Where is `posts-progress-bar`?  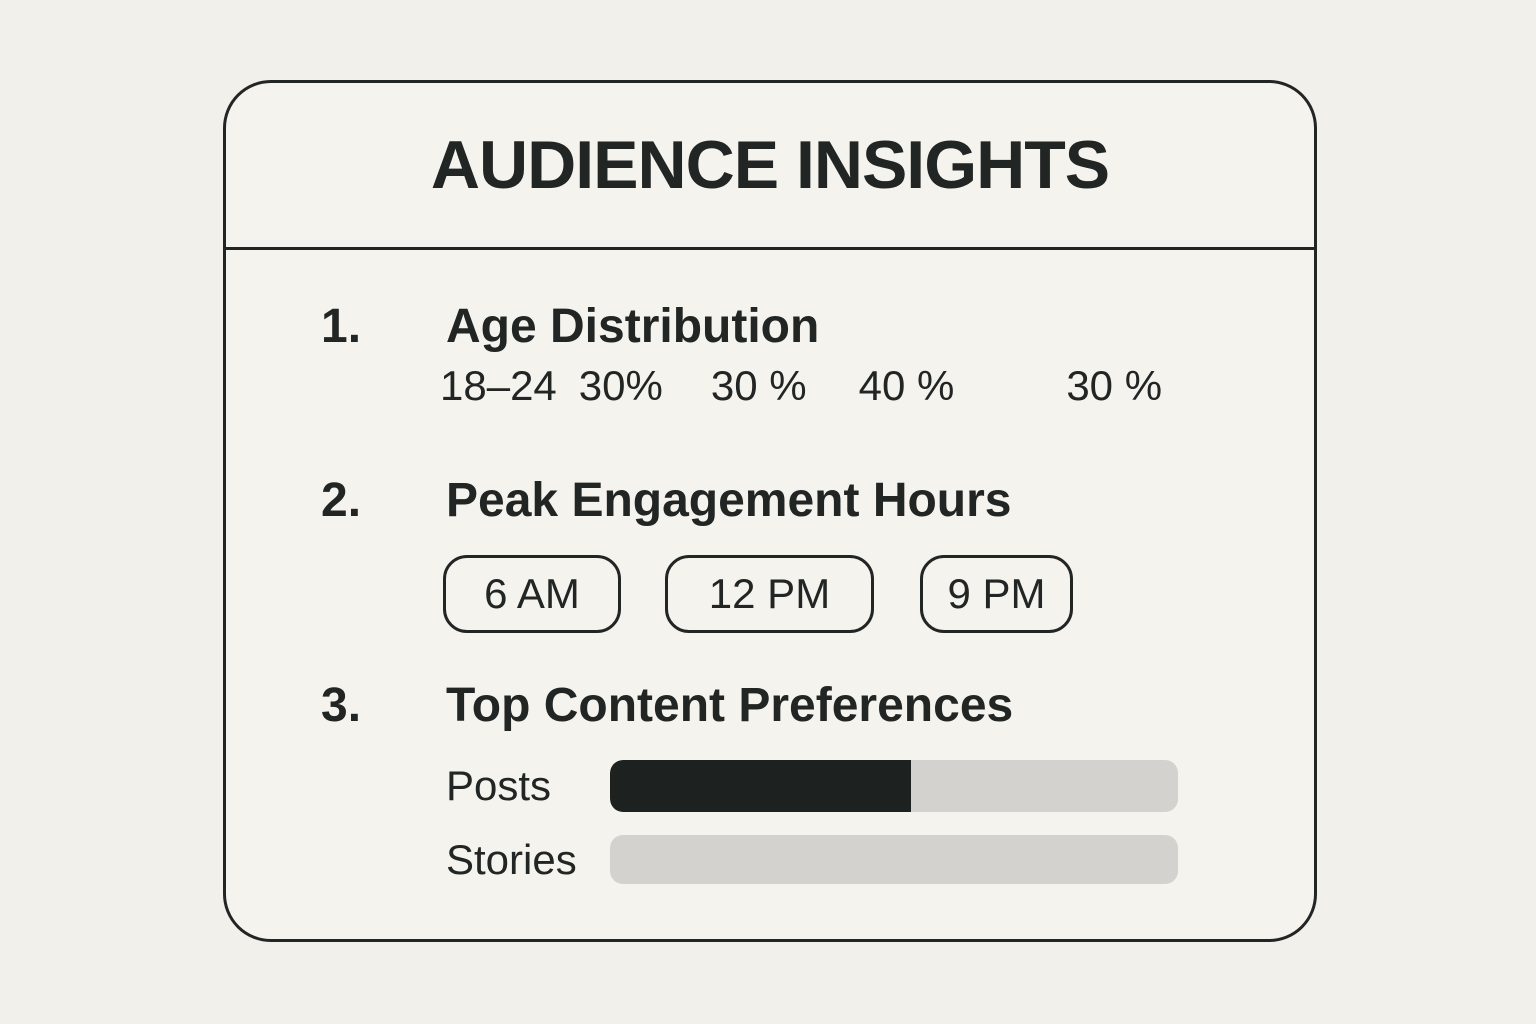 posts-progress-bar is located at coordinates (894, 786).